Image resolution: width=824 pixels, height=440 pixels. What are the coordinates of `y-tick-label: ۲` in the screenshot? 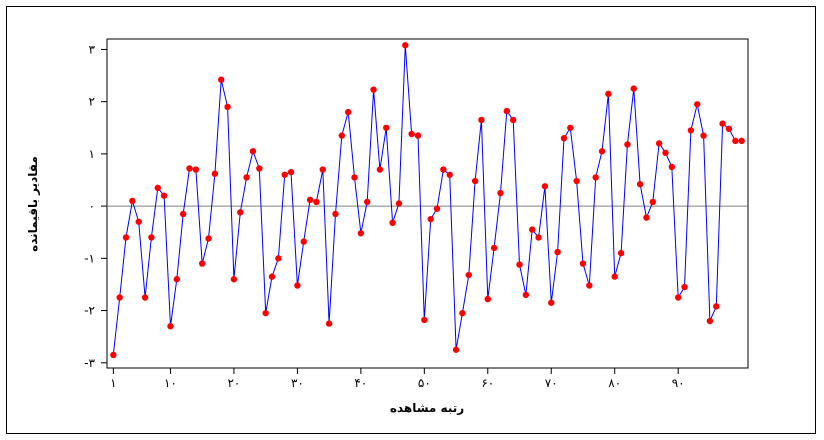 It's located at (92, 102).